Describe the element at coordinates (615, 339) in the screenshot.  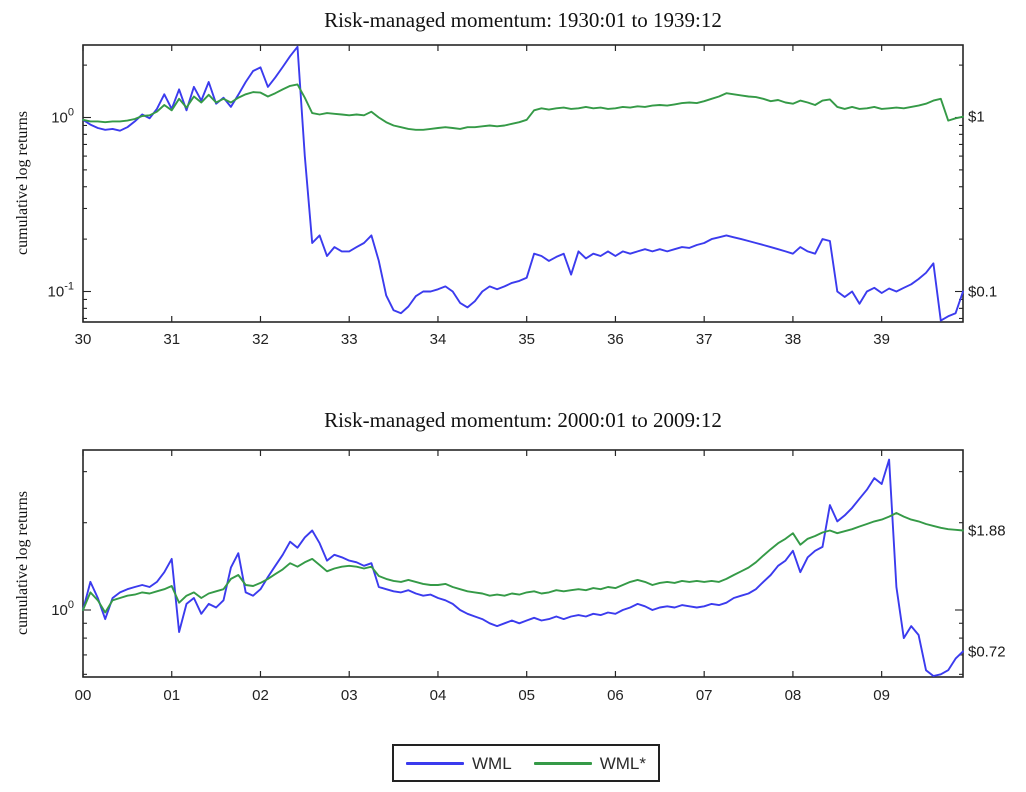
I see `x-tick-label: 36` at that location.